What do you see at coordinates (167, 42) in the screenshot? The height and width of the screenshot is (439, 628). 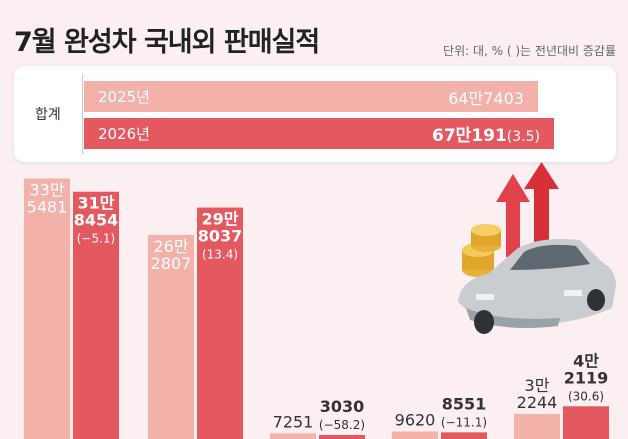 I see `page-title: 7월 완성차 국내외 판매실적` at bounding box center [167, 42].